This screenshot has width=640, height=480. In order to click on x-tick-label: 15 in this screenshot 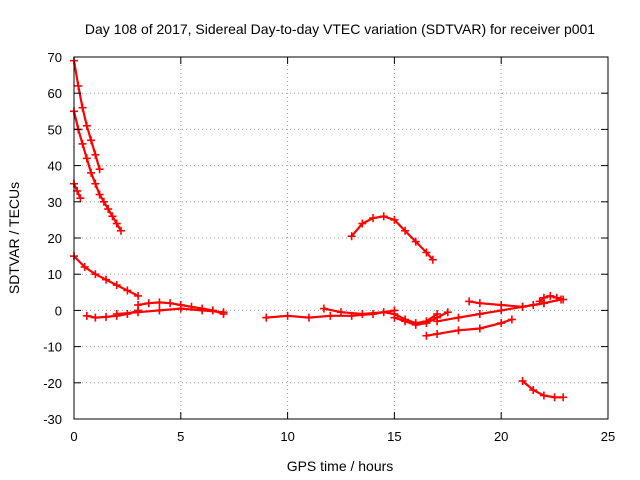, I will do `click(394, 436)`.